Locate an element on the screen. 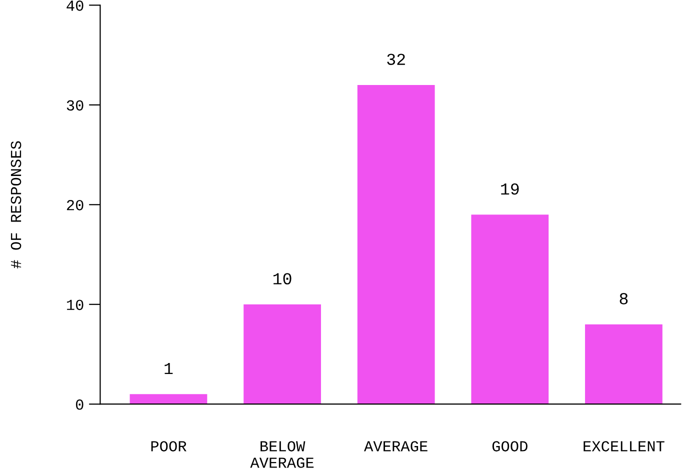 This screenshot has height=471, width=691. y-axis-title: # OF RESPONSES is located at coordinates (16, 204).